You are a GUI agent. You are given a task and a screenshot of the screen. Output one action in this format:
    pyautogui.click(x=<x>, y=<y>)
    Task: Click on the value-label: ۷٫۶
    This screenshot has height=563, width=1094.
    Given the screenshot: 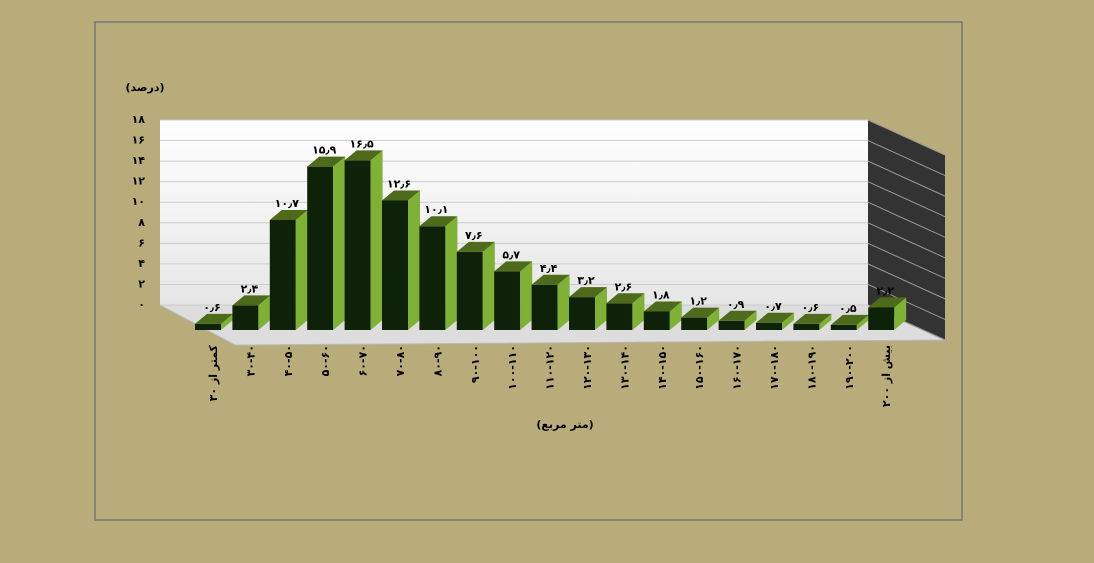 What is the action you would take?
    pyautogui.click(x=474, y=235)
    